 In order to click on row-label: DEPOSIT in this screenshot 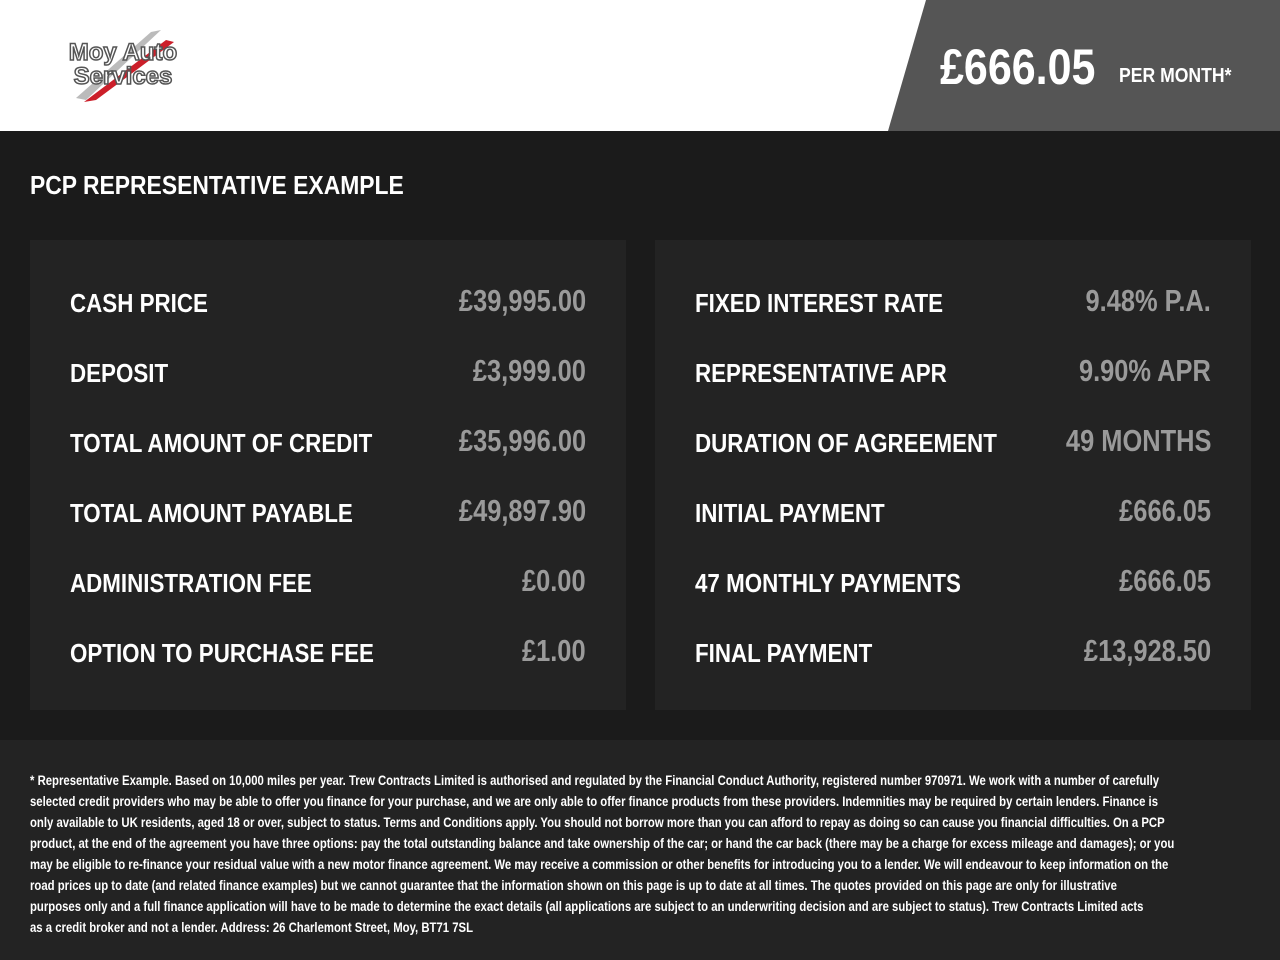, I will do `click(119, 373)`.